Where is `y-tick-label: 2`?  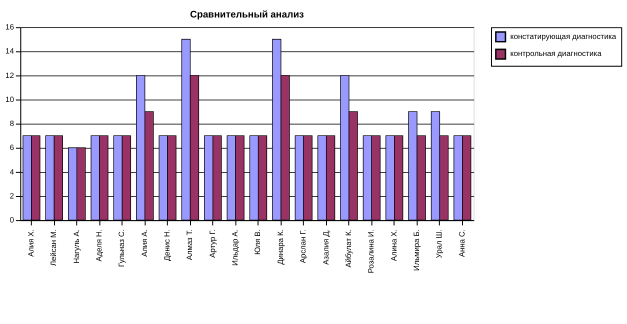 y-tick-label: 2 is located at coordinates (12, 195).